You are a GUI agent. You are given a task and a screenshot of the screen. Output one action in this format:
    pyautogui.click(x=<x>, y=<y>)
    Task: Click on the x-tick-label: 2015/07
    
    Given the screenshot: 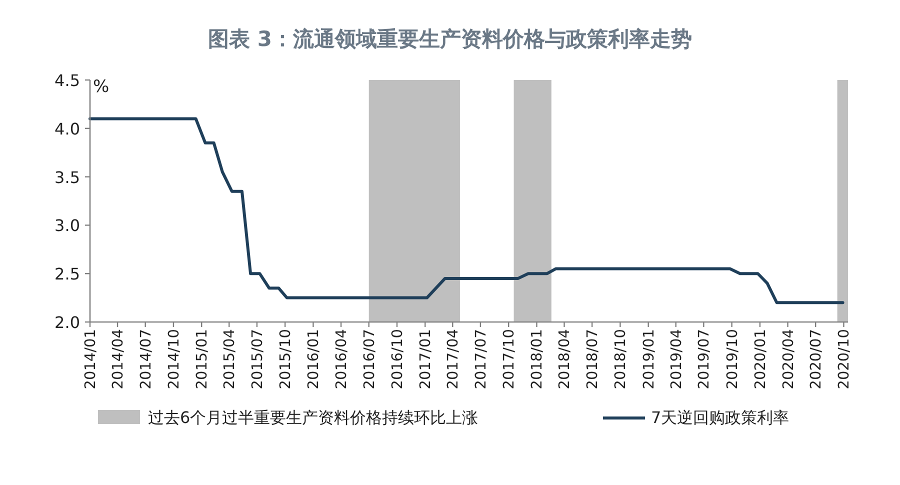 What is the action you would take?
    pyautogui.click(x=258, y=359)
    